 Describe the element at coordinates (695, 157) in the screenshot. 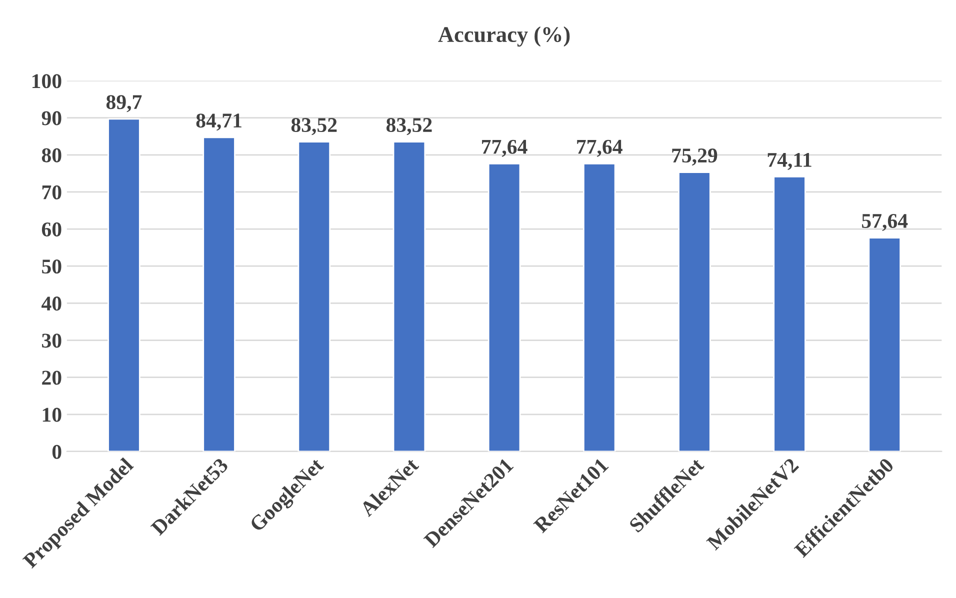

I see `data-label: 75,29` at that location.